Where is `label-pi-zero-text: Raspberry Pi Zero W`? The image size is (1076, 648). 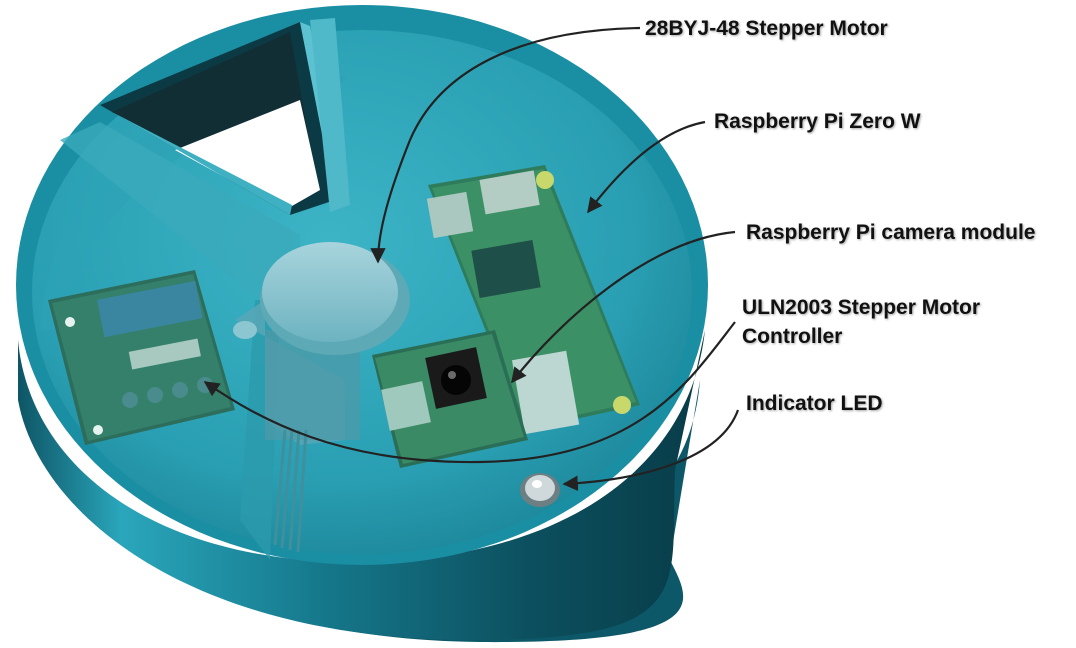
label-pi-zero-text: Raspberry Pi Zero W is located at coordinates (817, 121).